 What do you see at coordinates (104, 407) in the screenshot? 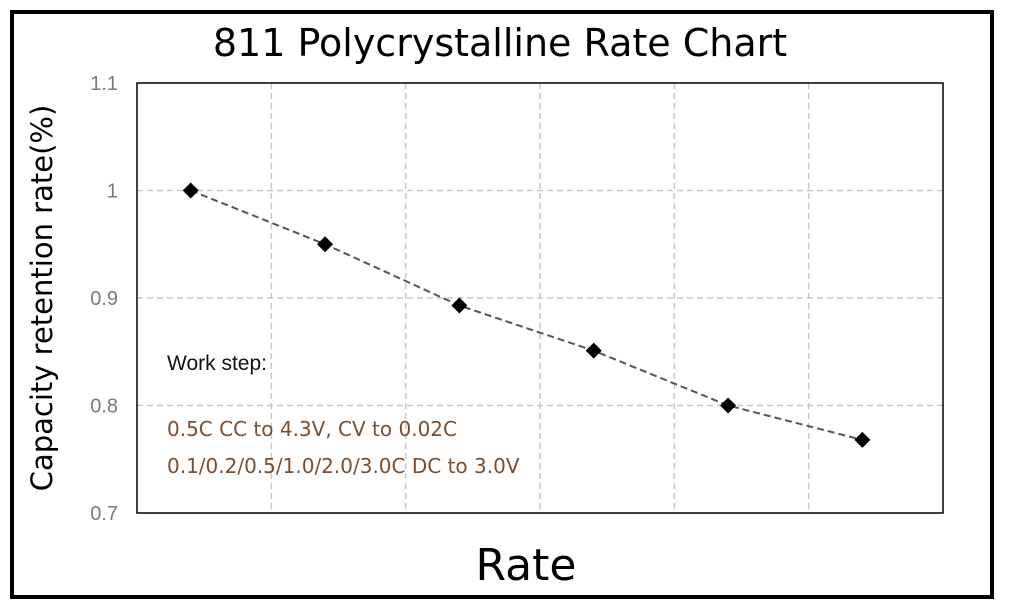
I see `y-tick-label: 0.8` at bounding box center [104, 407].